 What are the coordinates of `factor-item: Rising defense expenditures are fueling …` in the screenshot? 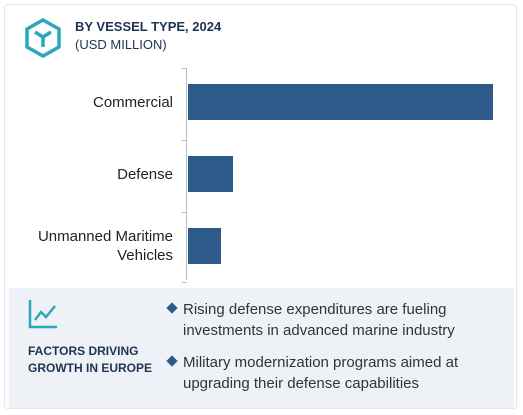 It's located at (339, 320).